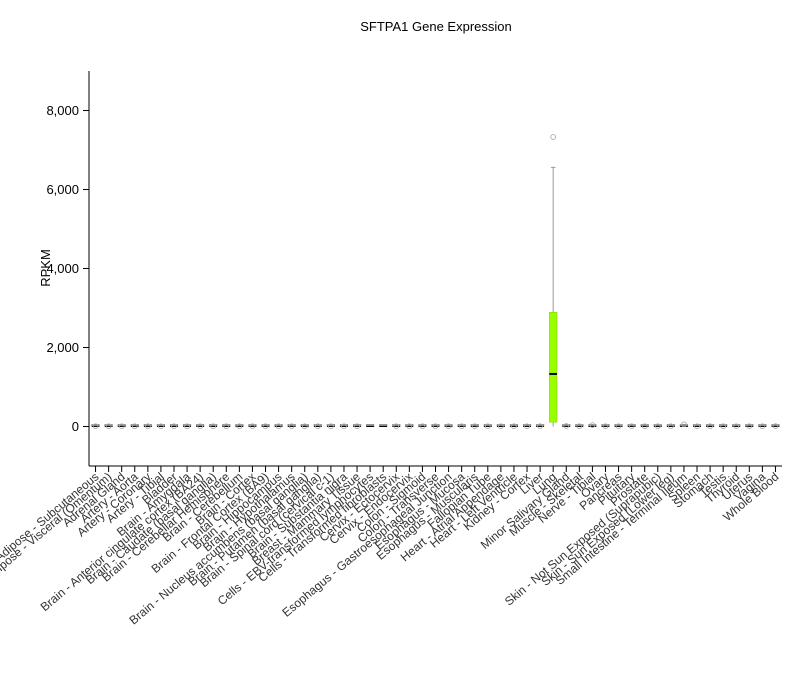 The height and width of the screenshot is (698, 793). Describe the element at coordinates (62, 347) in the screenshot. I see `y-tick-label: 2,000` at that location.